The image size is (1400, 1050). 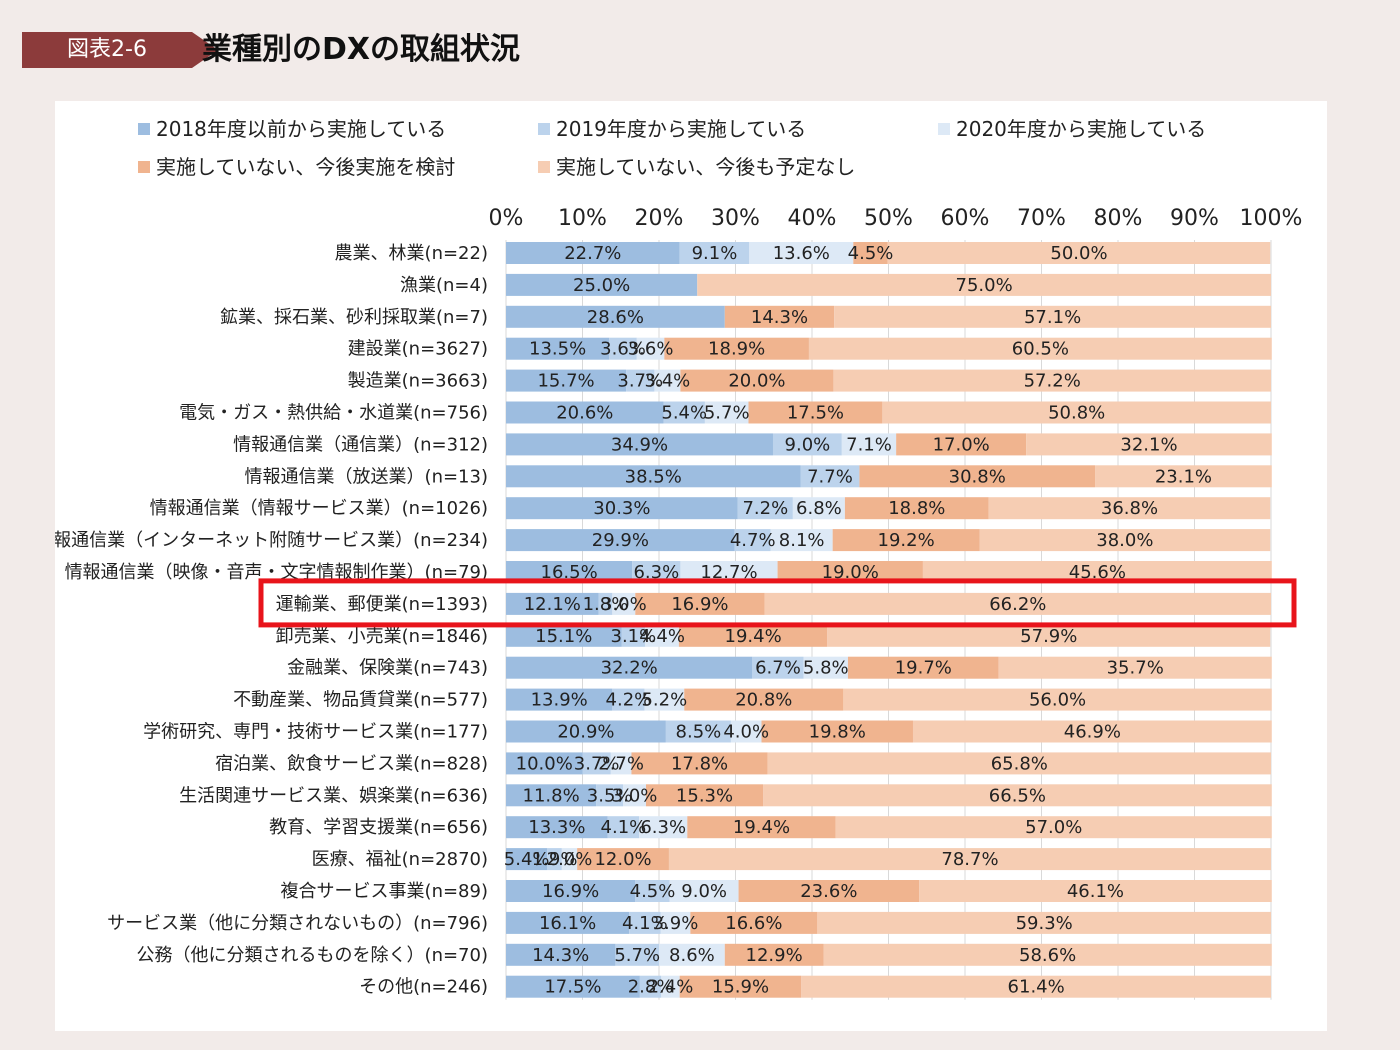 I want to click on data-label: 13.3%, so click(x=556, y=827).